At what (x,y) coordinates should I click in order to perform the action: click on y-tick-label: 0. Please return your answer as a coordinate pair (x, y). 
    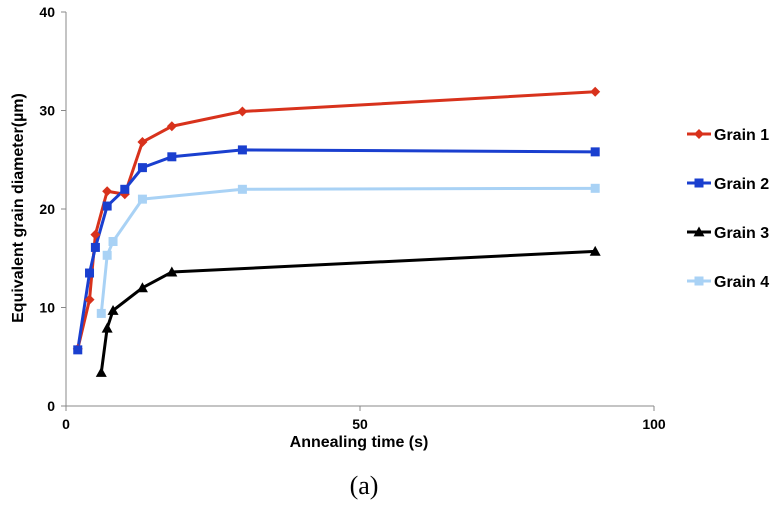
    Looking at the image, I should click on (51, 406).